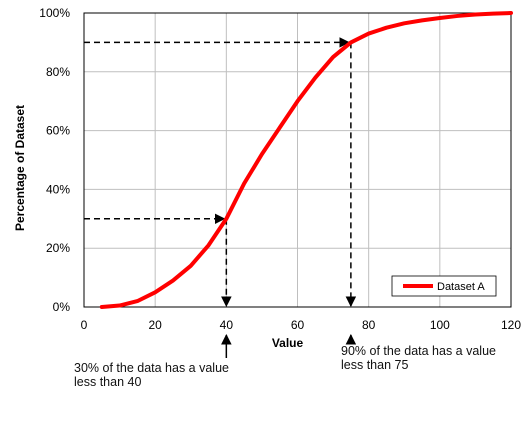 The image size is (531, 423). Describe the element at coordinates (288, 343) in the screenshot. I see `x-axis-label: Value` at that location.